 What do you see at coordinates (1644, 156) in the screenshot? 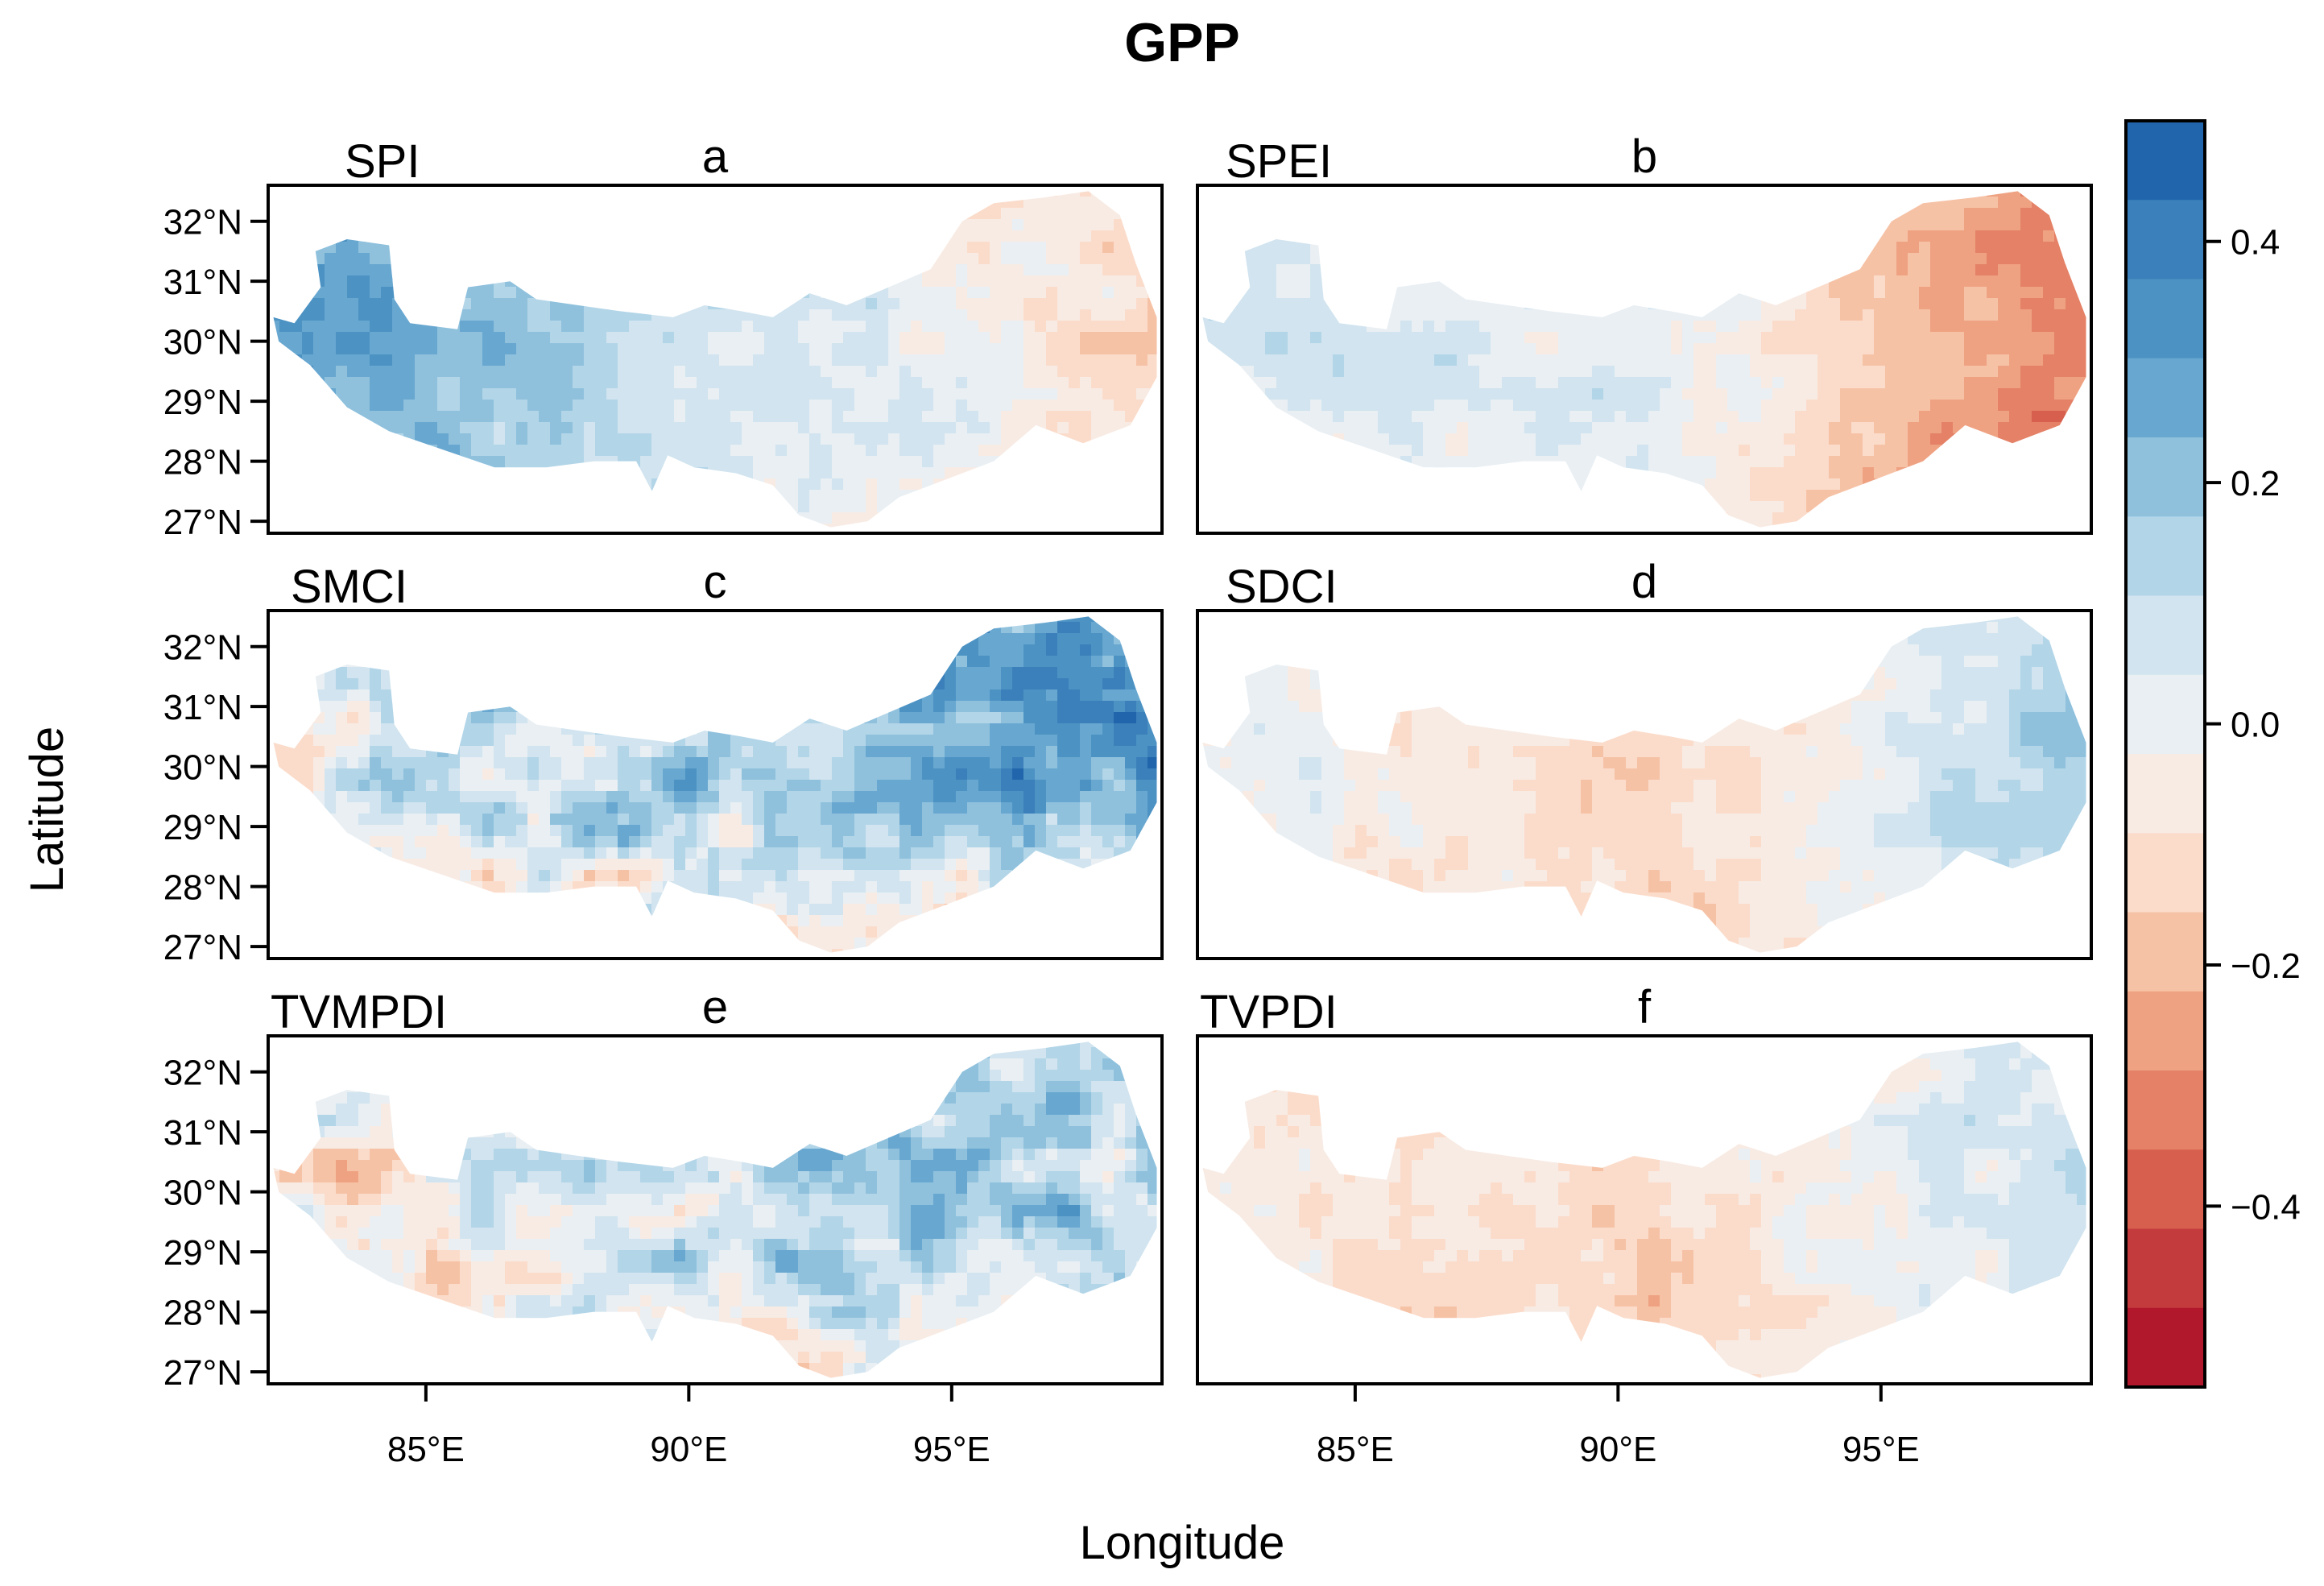
I see `panel-letter: b` at bounding box center [1644, 156].